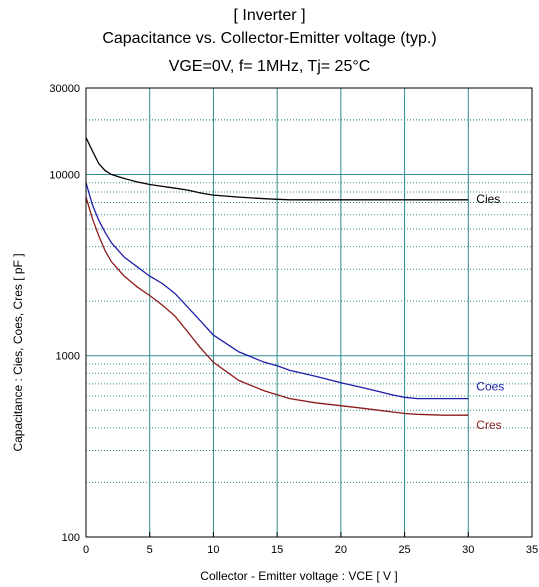 The width and height of the screenshot is (539, 587). What do you see at coordinates (488, 425) in the screenshot?
I see `series-label-cres: Cres` at bounding box center [488, 425].